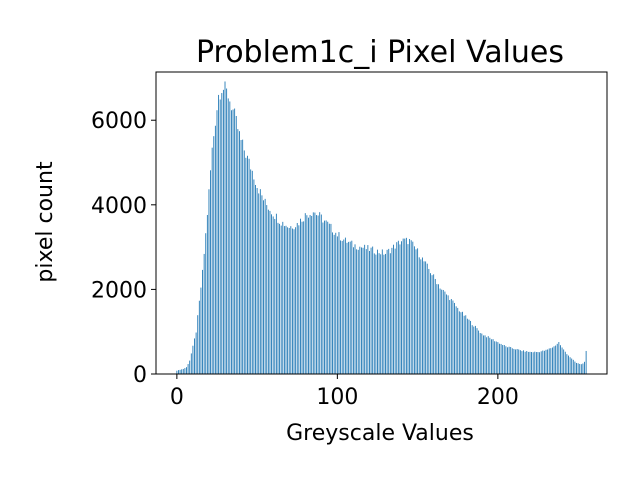 This screenshot has width=640, height=480. Describe the element at coordinates (177, 397) in the screenshot. I see `x-tick-label: 0` at that location.